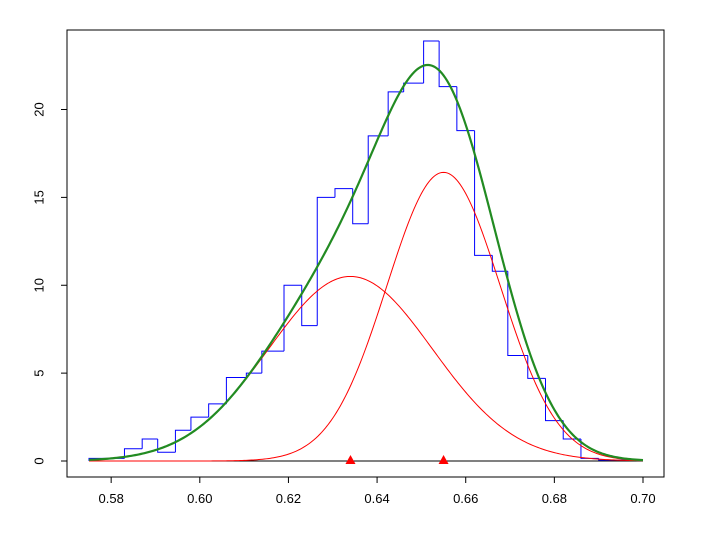  I want to click on x-axis: 0.58 0.60 0.62 0.64 0.66 0.68 0.70, so click(377, 491).